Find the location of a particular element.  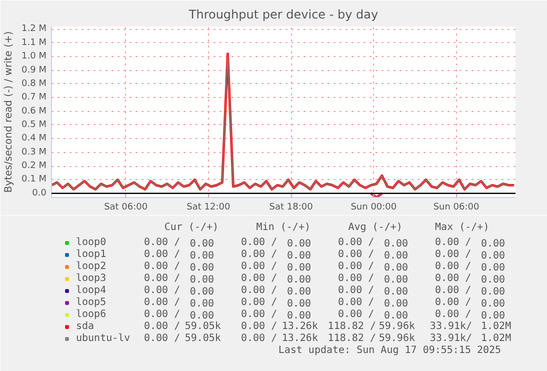

text: Cur (-/+) Min (-/+) Avg (-/+) Max (-/+) is located at coordinates (327, 227).